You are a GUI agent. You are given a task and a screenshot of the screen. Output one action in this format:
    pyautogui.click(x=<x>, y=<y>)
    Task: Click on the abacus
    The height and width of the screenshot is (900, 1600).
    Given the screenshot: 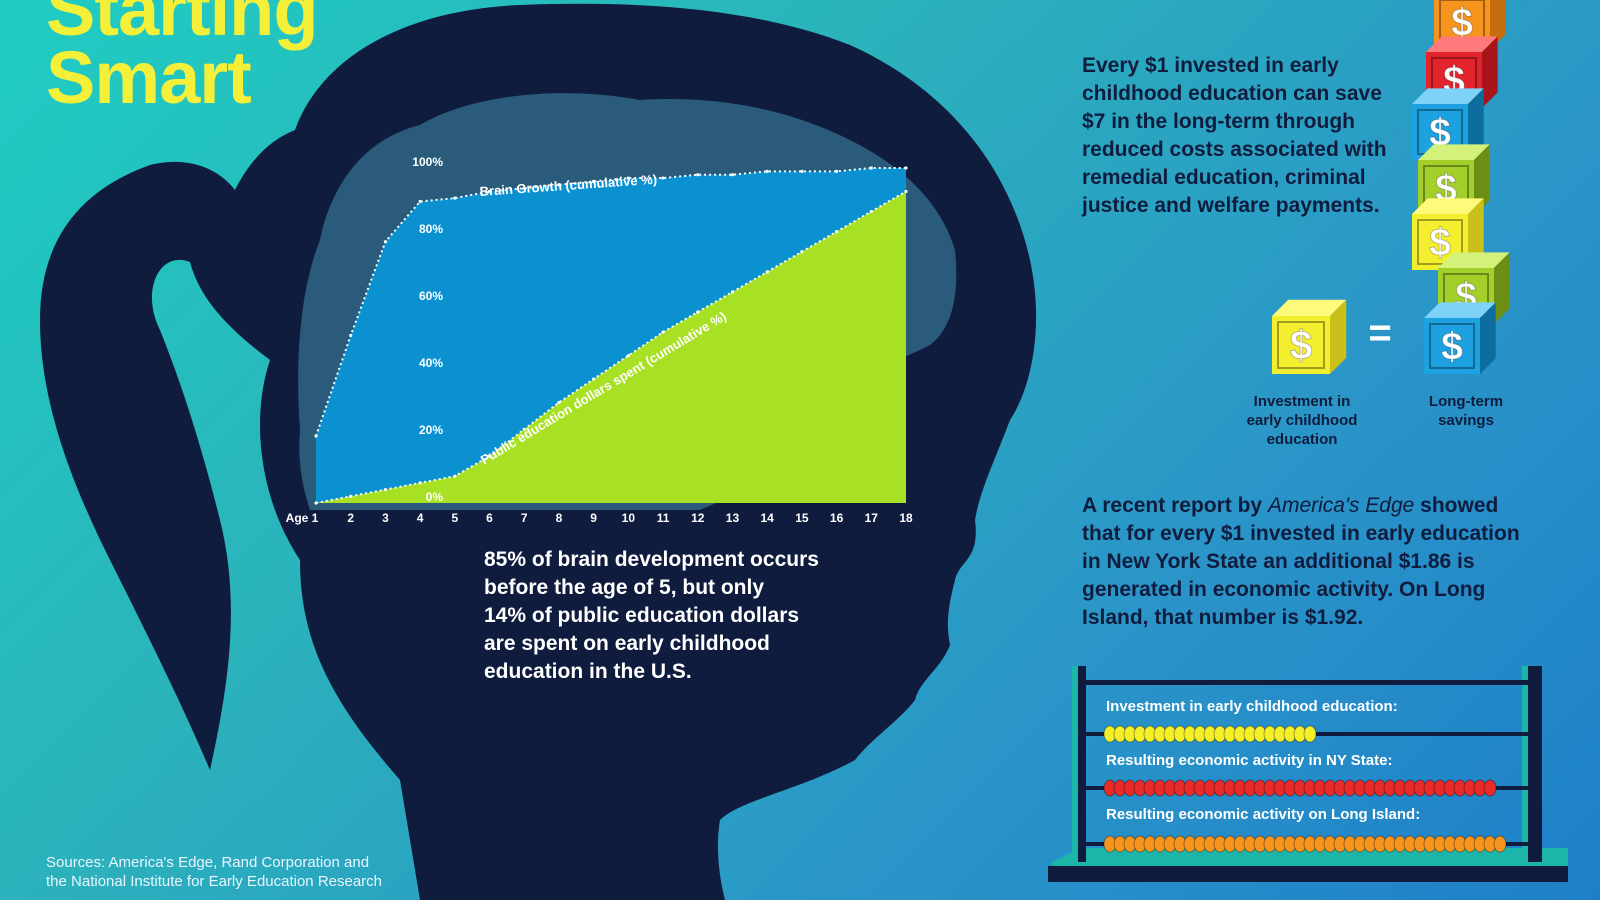 What is the action you would take?
    pyautogui.click(x=1308, y=774)
    